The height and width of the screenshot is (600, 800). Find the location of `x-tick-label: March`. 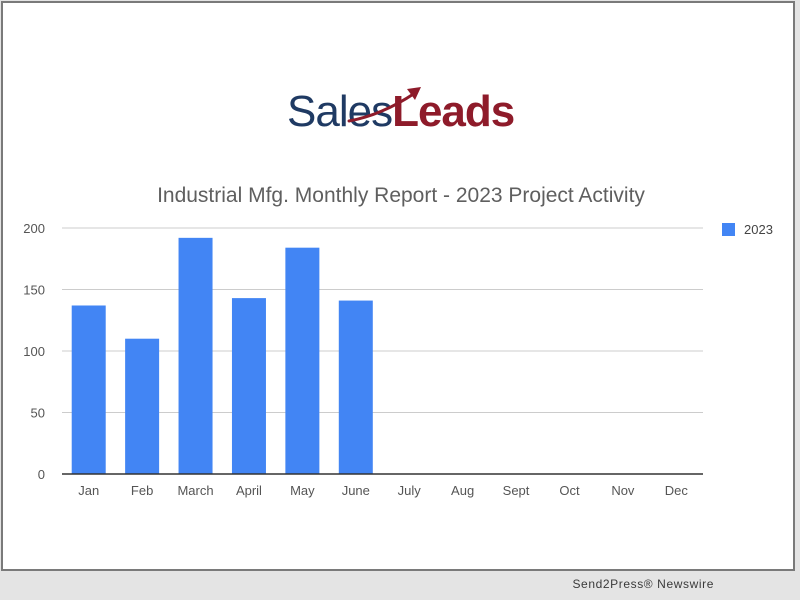

x-tick-label: March is located at coordinates (195, 490).